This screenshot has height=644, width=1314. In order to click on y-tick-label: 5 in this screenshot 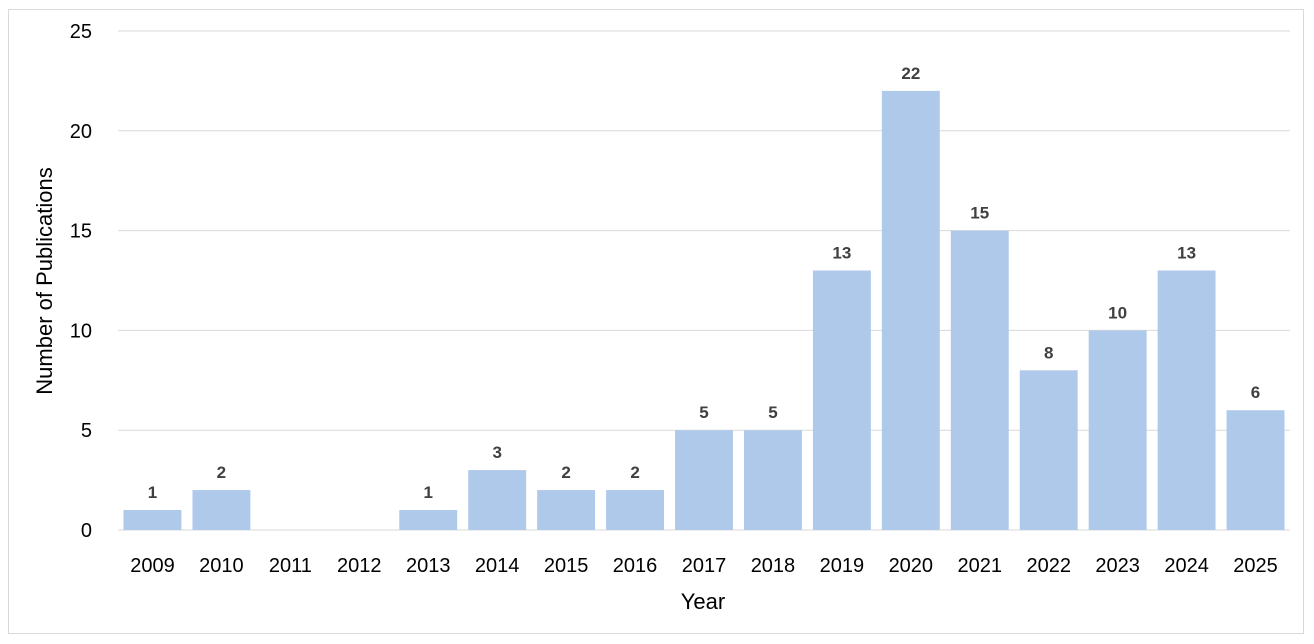, I will do `click(86, 431)`.